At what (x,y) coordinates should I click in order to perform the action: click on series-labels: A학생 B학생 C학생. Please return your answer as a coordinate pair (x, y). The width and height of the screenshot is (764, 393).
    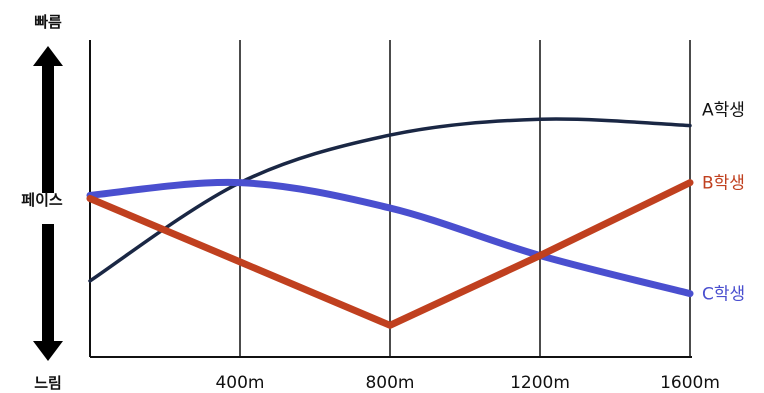
    Looking at the image, I should click on (723, 203).